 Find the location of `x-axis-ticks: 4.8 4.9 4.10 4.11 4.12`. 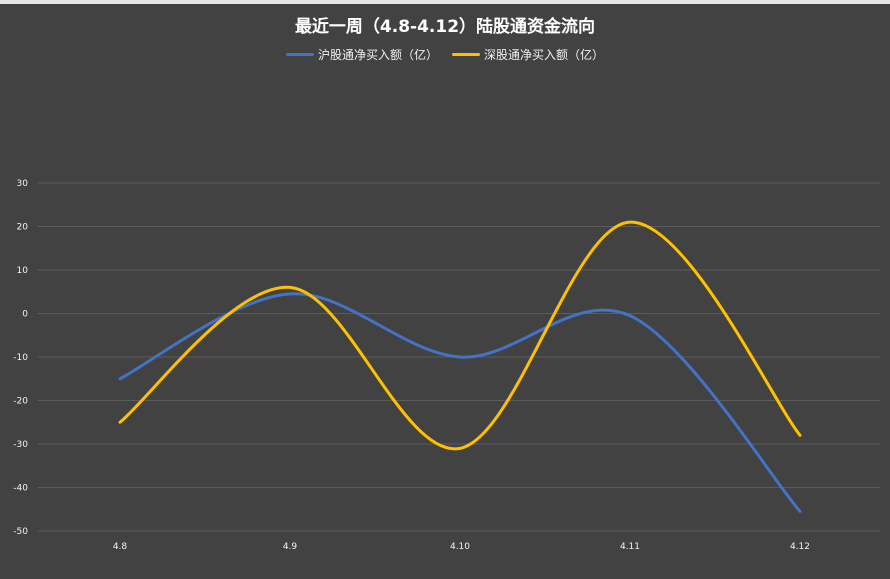

x-axis-ticks: 4.8 4.9 4.10 4.11 4.12 is located at coordinates (461, 547).